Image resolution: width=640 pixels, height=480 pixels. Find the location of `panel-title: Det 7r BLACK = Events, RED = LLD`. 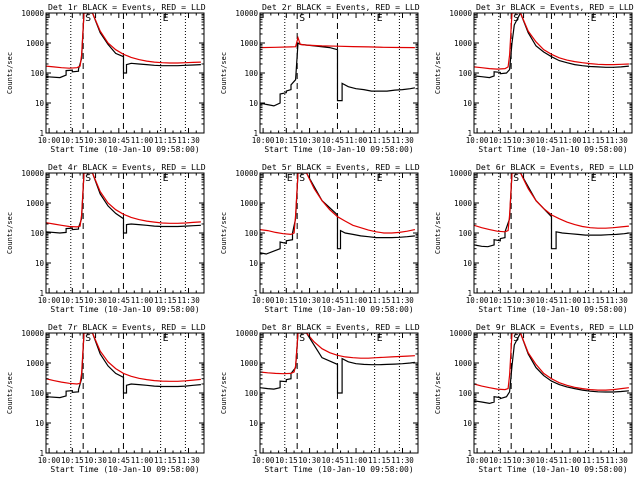

panel-title: Det 7r BLACK = Events, RED = LLD is located at coordinates (127, 327).